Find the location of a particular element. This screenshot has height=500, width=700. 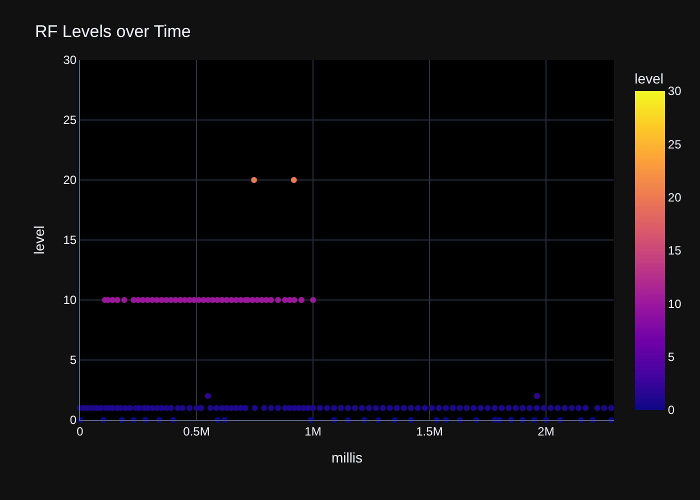

y-tick-label: 25 is located at coordinates (70, 120).